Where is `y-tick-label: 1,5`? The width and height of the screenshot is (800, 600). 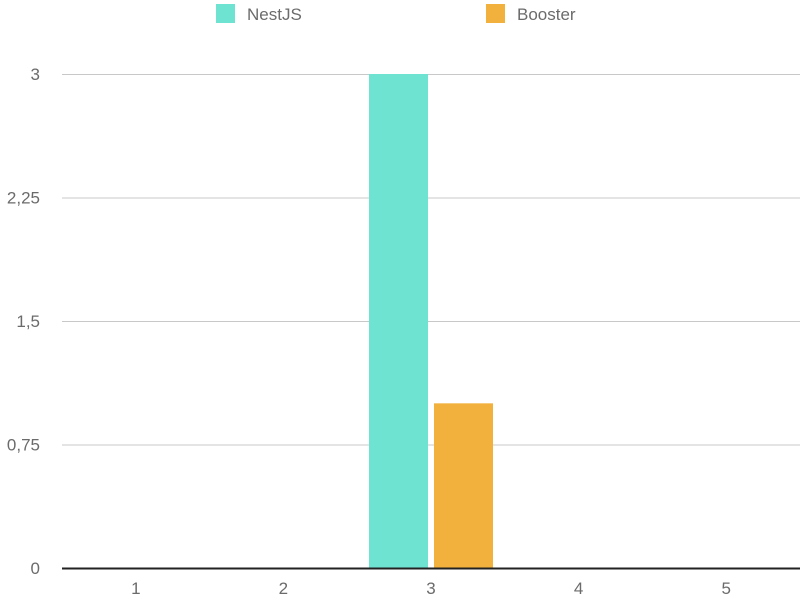 y-tick-label: 1,5 is located at coordinates (28, 321).